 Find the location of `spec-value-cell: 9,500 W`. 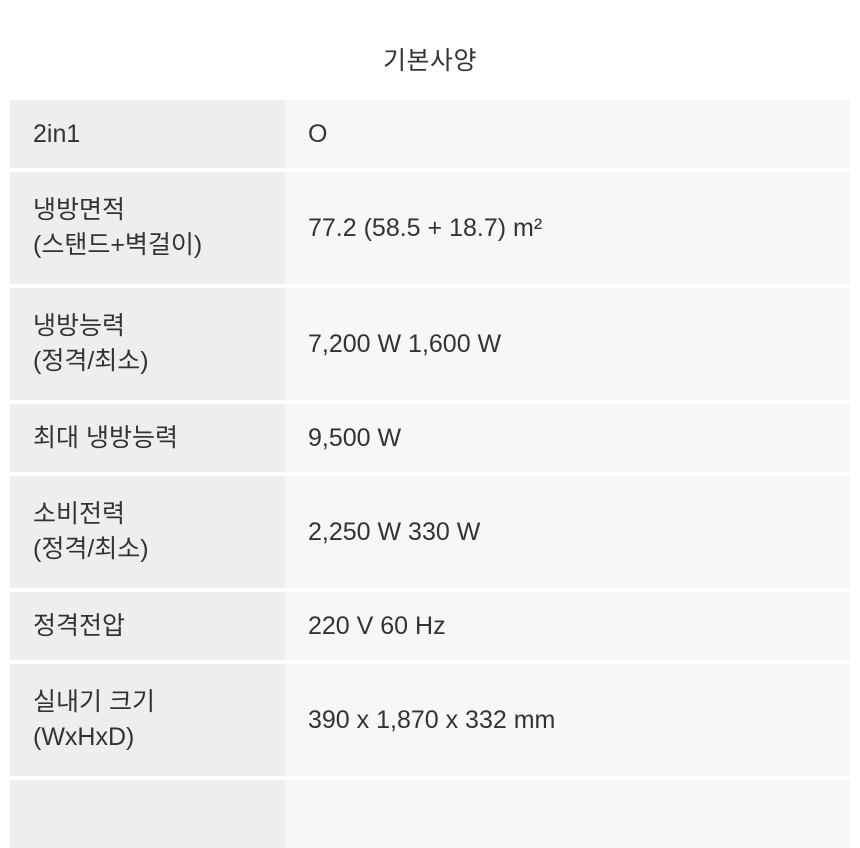

spec-value-cell: 9,500 W is located at coordinates (567, 438).